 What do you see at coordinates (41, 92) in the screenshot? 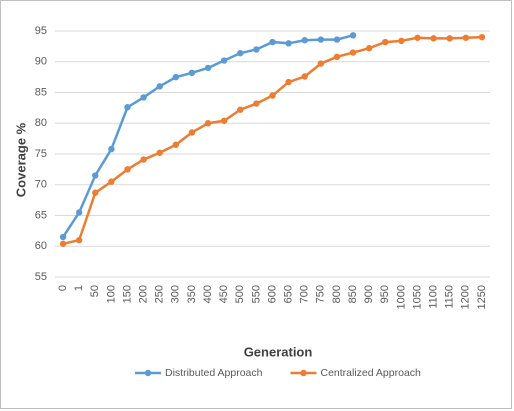
I see `y-tick-label: 85` at bounding box center [41, 92].